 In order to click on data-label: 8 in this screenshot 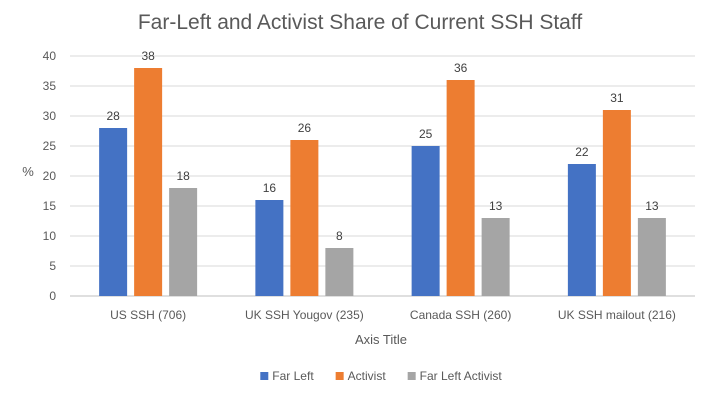, I will do `click(339, 236)`.